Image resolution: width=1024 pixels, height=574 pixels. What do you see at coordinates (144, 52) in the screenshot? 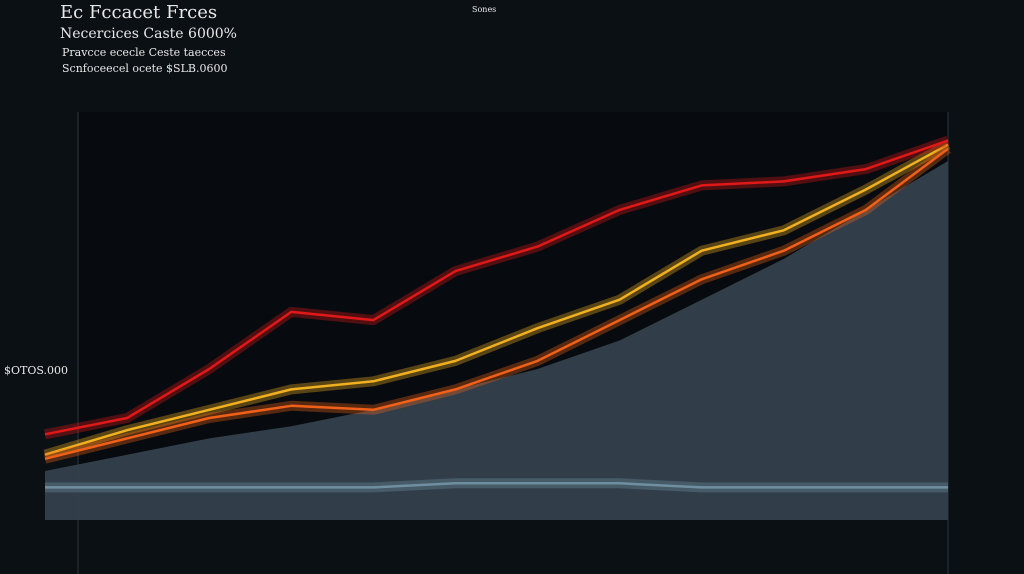
I see `note: Pravcce ececle Ceste taecces` at bounding box center [144, 52].